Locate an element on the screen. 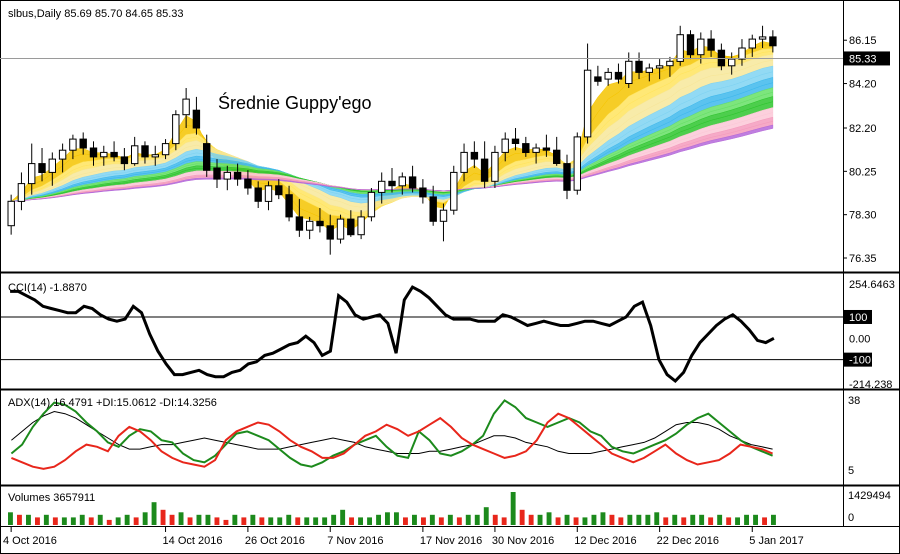 The width and height of the screenshot is (900, 554). time-tick-label: 4 Oct 2016 is located at coordinates (30, 541).